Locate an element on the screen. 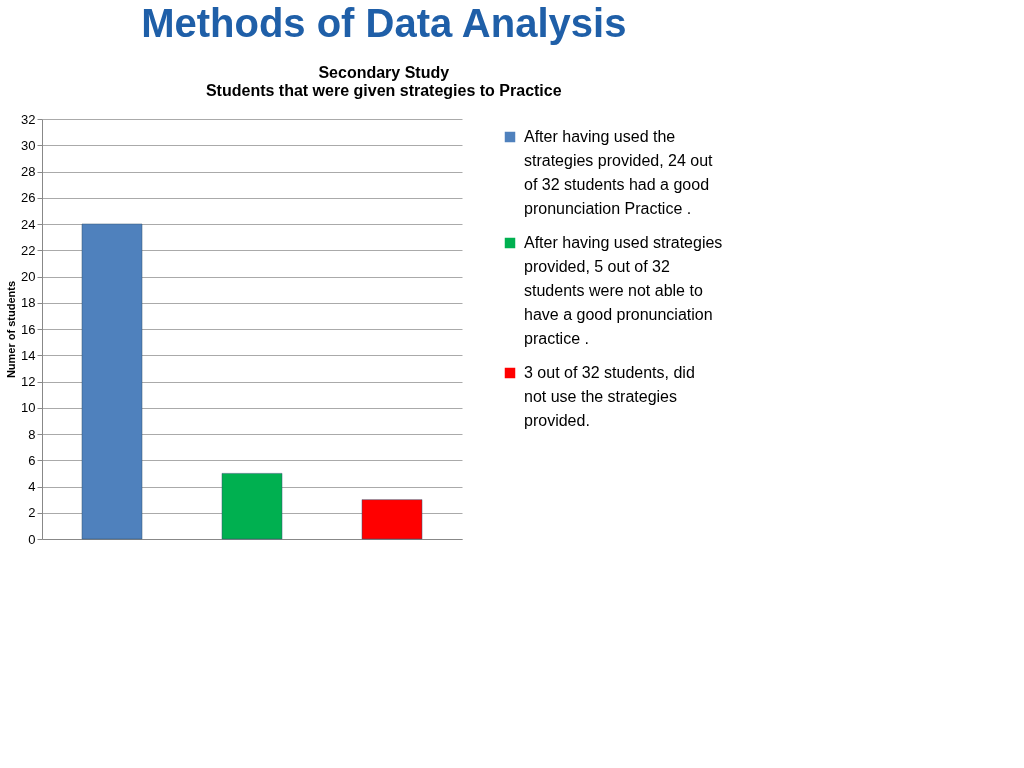 The height and width of the screenshot is (768, 1024). y-tick-label: 4 is located at coordinates (32, 486).